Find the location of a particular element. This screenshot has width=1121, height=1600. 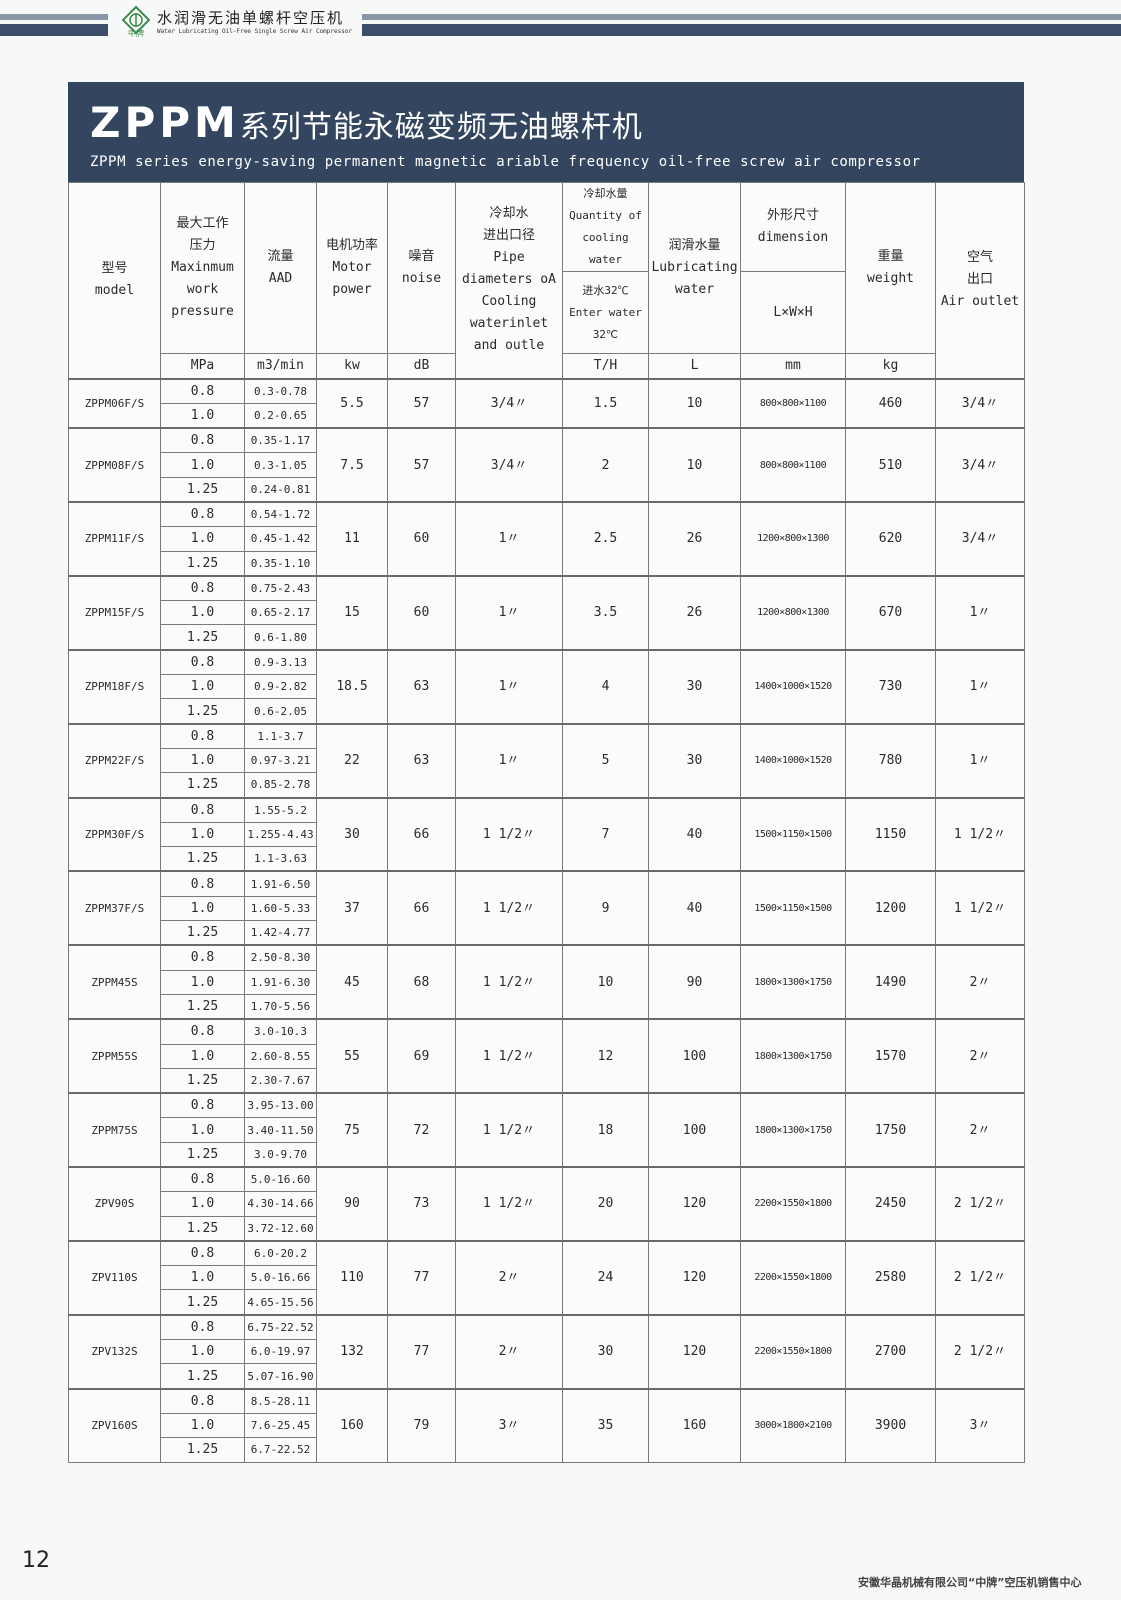

header-power-line: 电机功率 is located at coordinates (351, 245).